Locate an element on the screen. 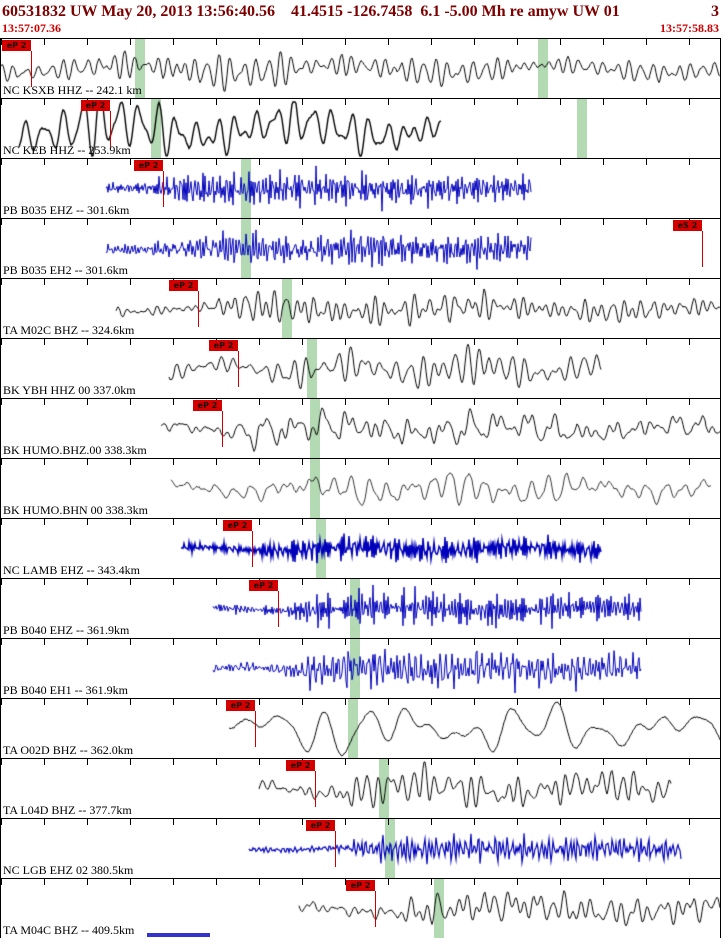 The height and width of the screenshot is (938, 721). station-label: PB B040 EH1 -- 361.9km is located at coordinates (66, 690).